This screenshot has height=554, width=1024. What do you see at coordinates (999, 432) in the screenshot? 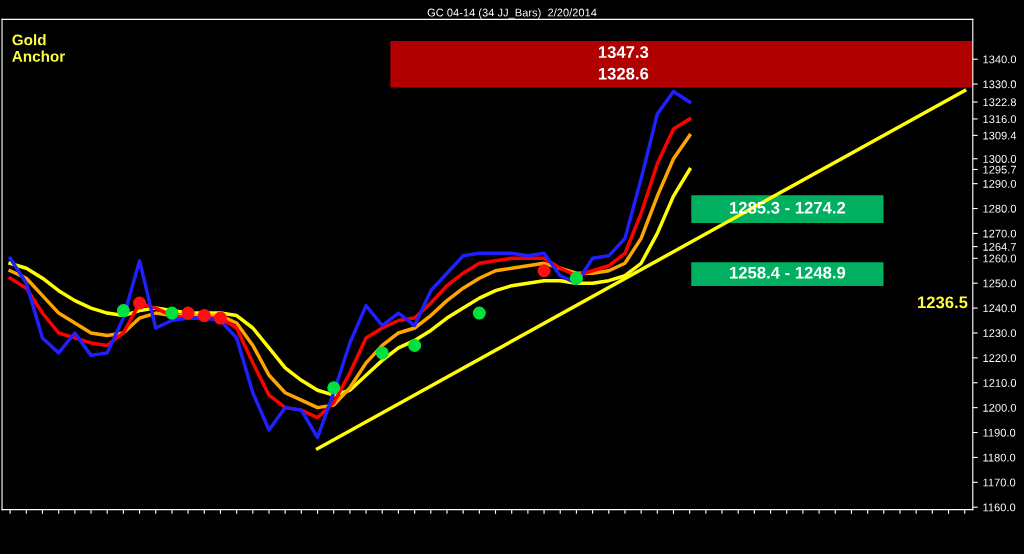
I see `y-tick-label: 1190.0` at bounding box center [999, 432].